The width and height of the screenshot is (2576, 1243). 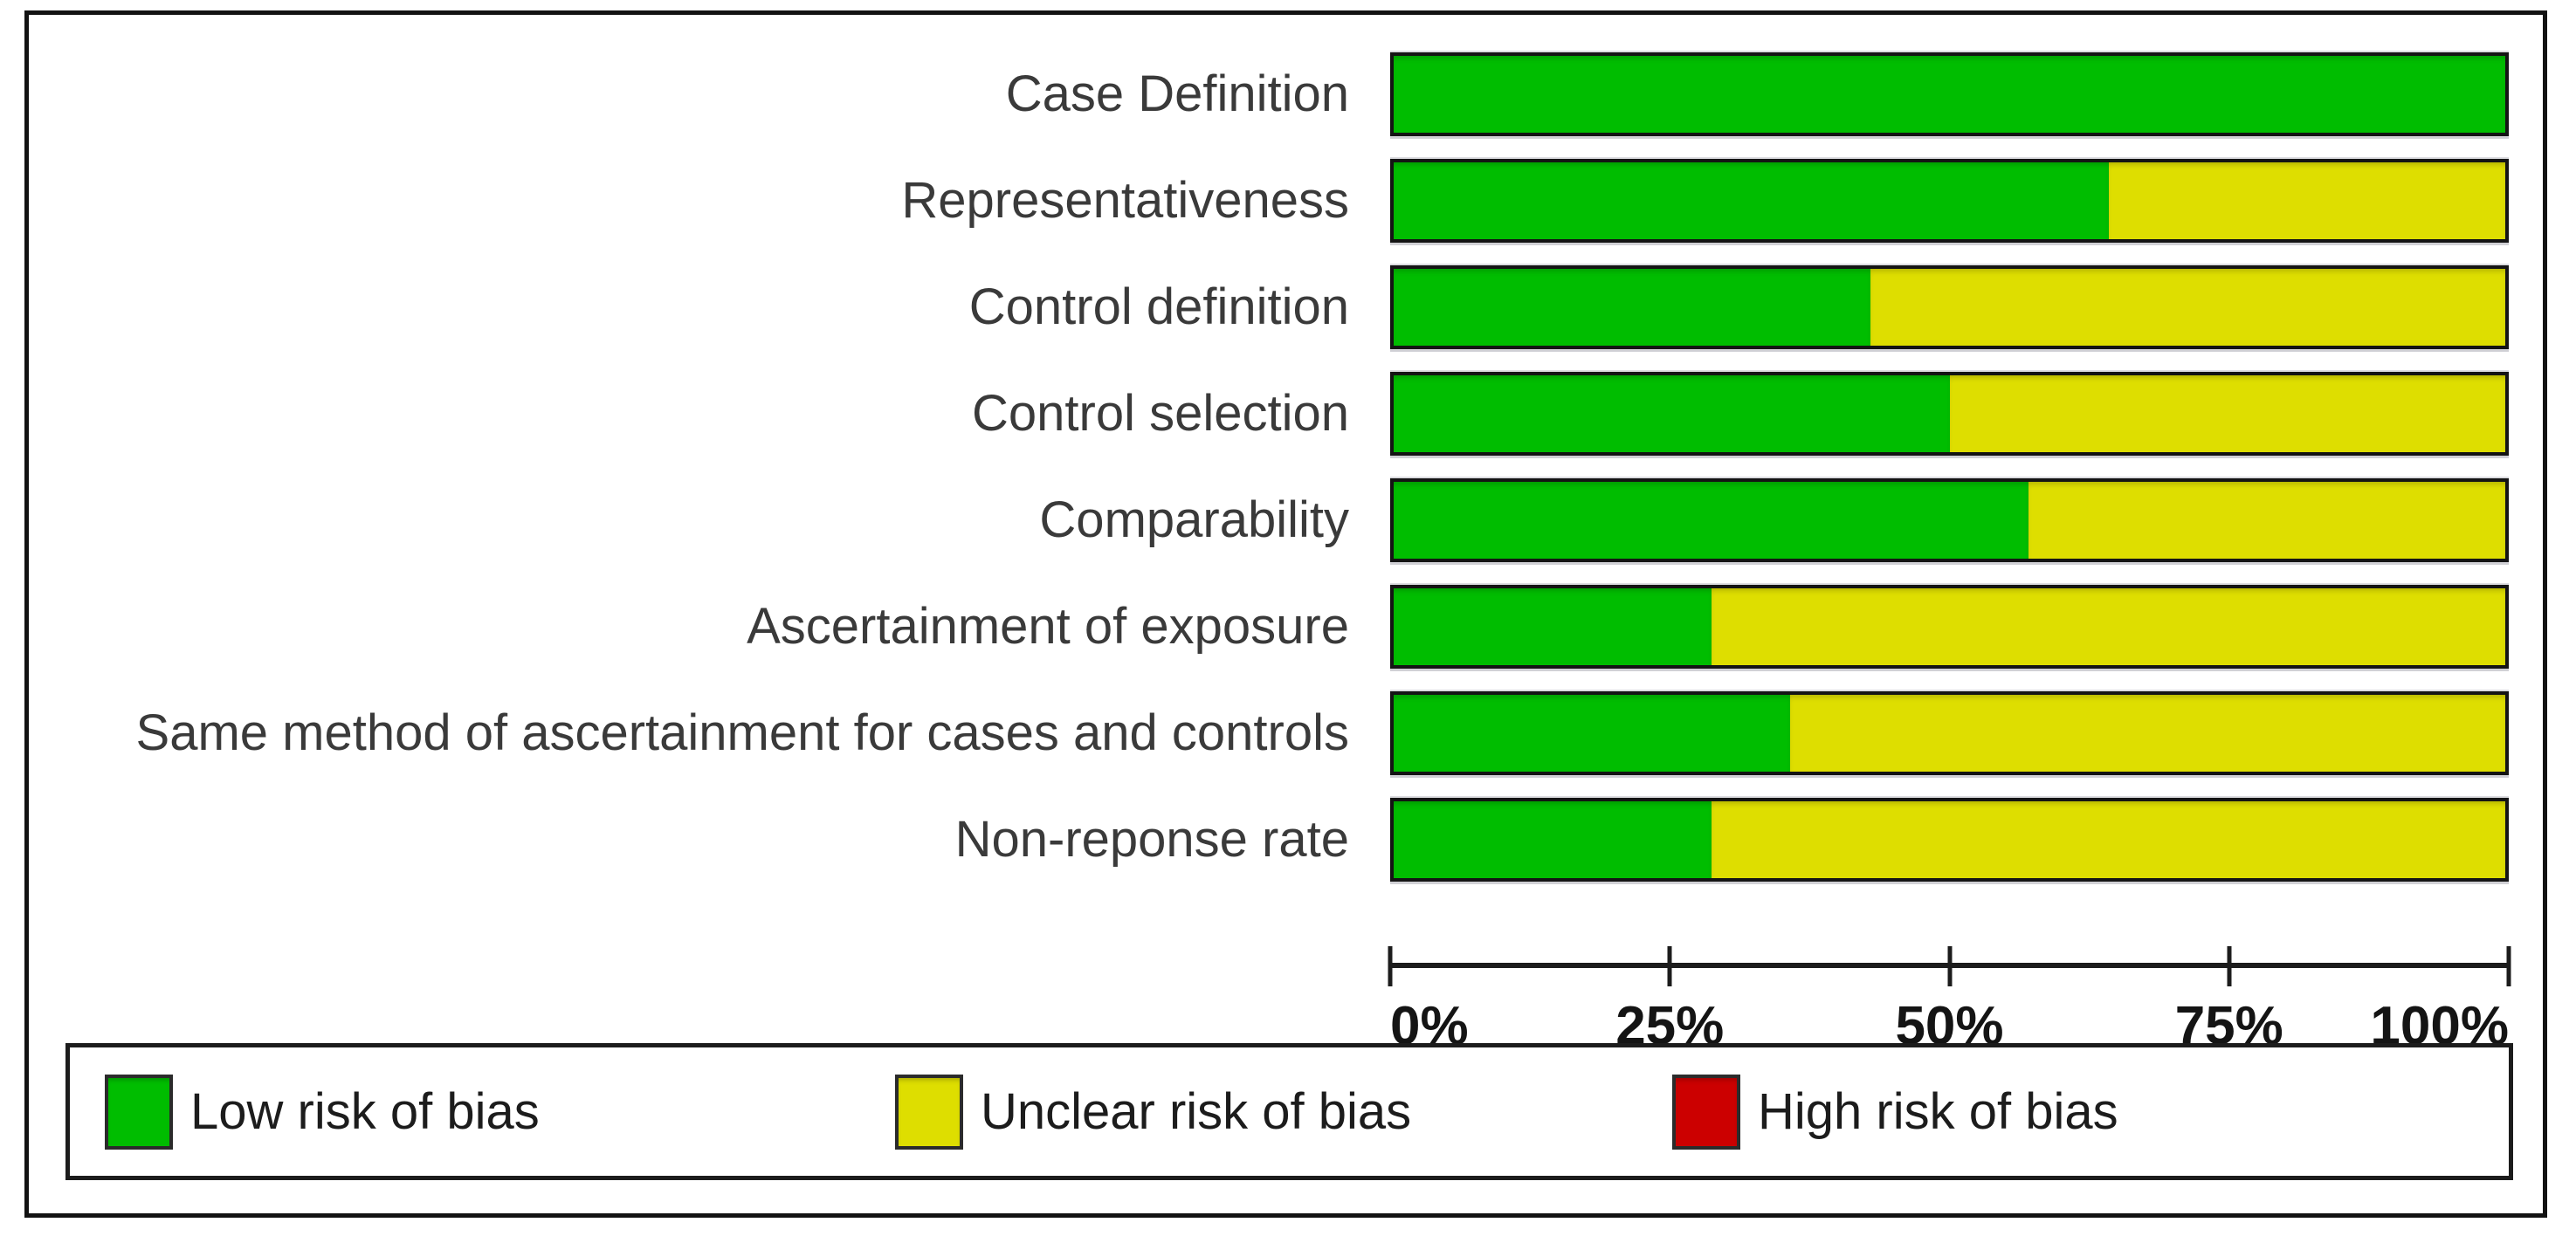 What do you see at coordinates (1160, 413) in the screenshot?
I see `category-label: Control selection` at bounding box center [1160, 413].